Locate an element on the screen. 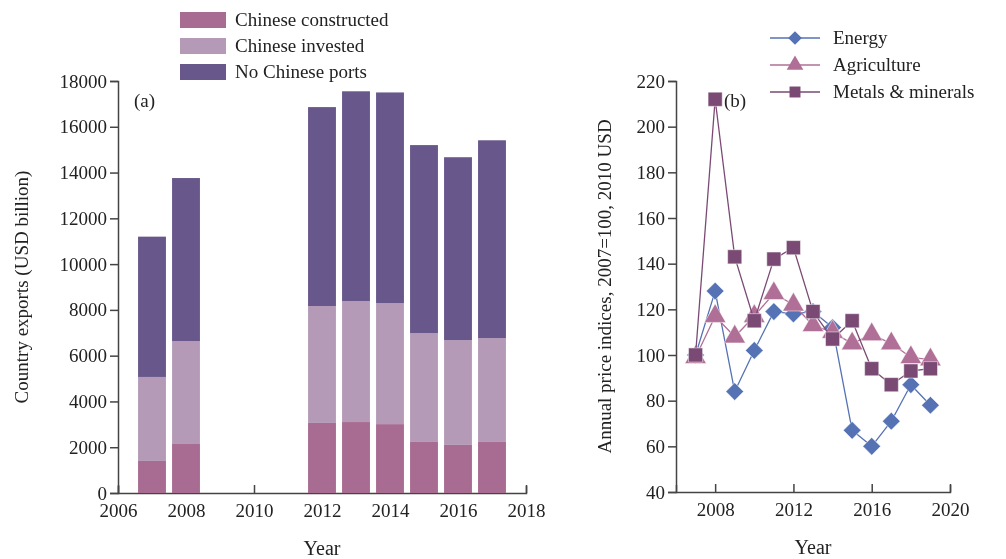 This screenshot has height=559, width=1006. legend-label: Metals & minerals is located at coordinates (904, 91).